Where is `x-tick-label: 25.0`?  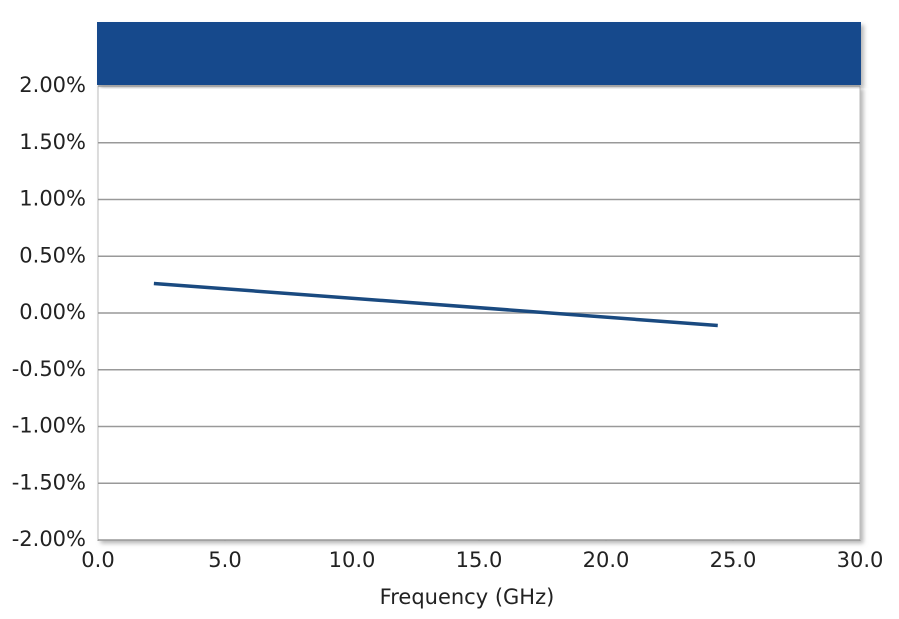
x-tick-label: 25.0 is located at coordinates (733, 560).